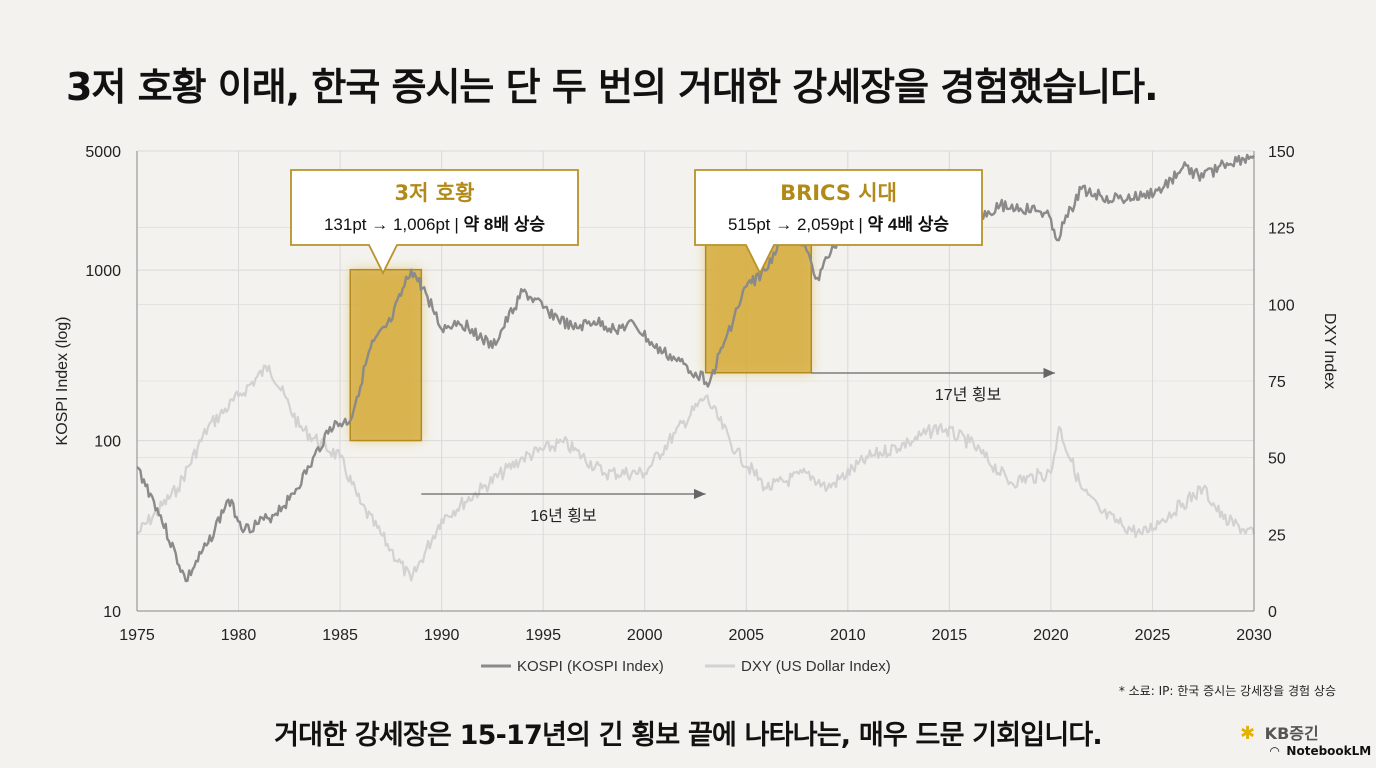  I want to click on callout-body: 515pt → 2,059pt | 약 4배 상승, so click(838, 224).